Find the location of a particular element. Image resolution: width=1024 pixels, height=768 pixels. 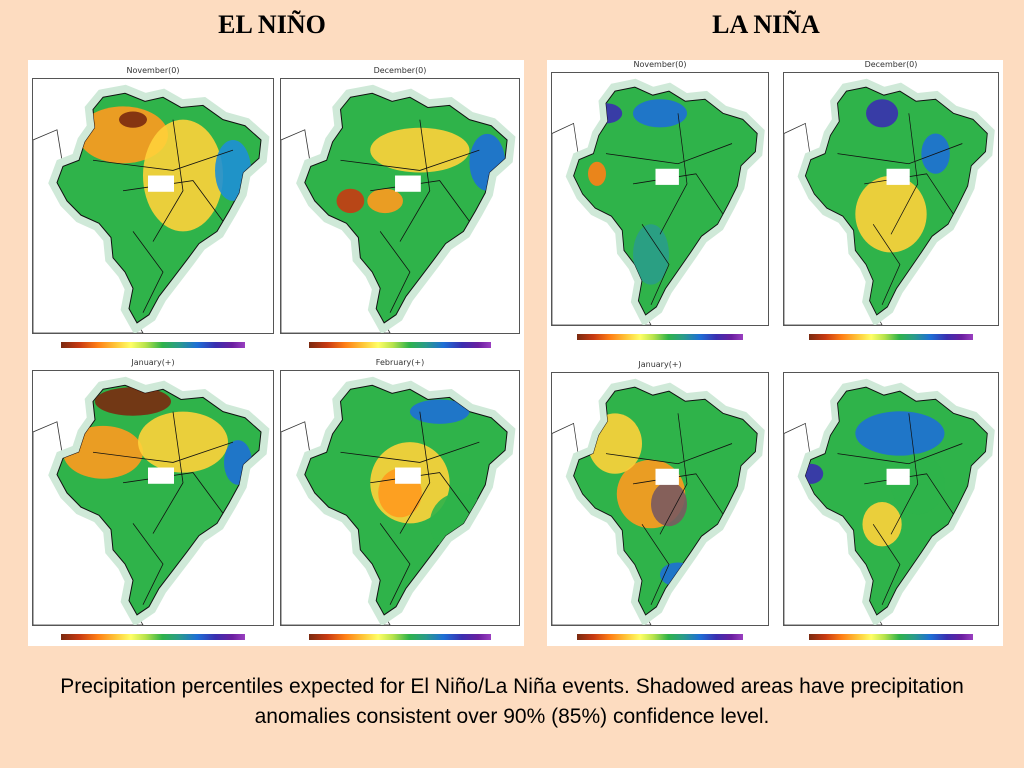

map-panel-nino-feb: February(+) is located at coordinates (400, 501).